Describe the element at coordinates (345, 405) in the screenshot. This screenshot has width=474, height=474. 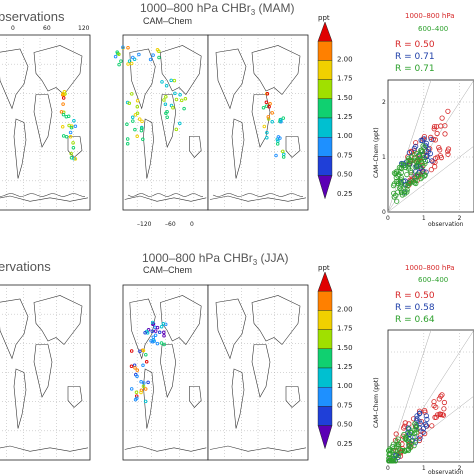
I see `colorbar-tick-label: 0.75` at that location.